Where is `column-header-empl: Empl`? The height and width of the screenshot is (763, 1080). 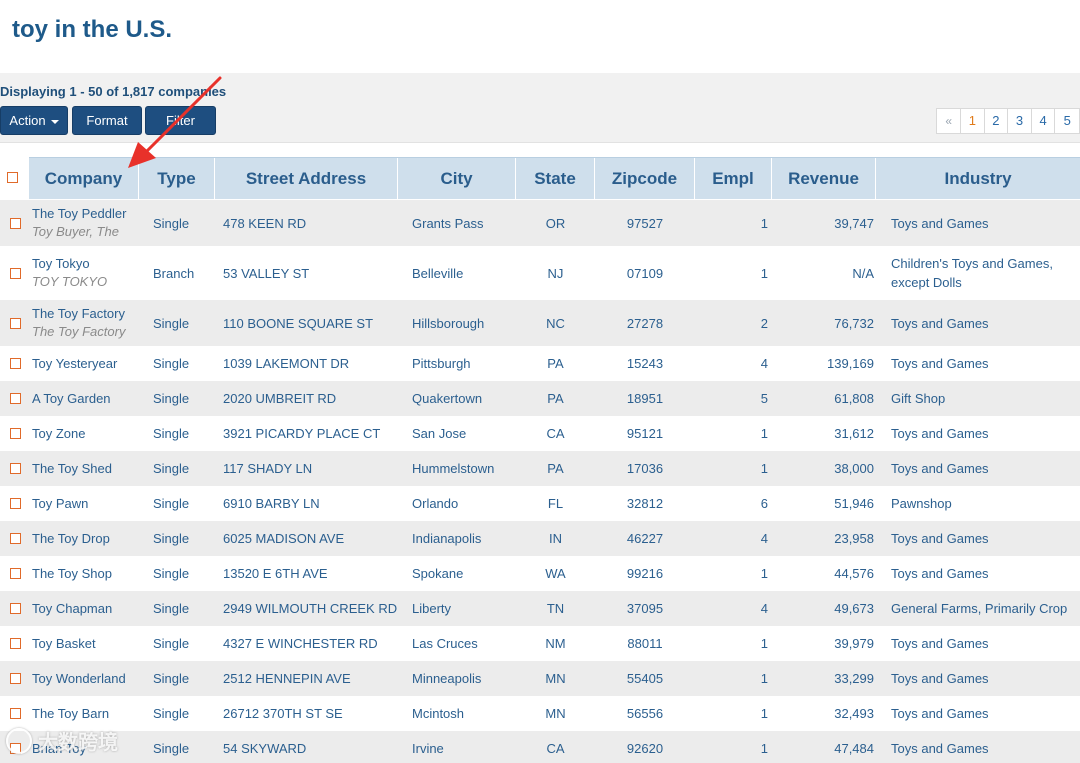
column-header-empl: Empl is located at coordinates (733, 179).